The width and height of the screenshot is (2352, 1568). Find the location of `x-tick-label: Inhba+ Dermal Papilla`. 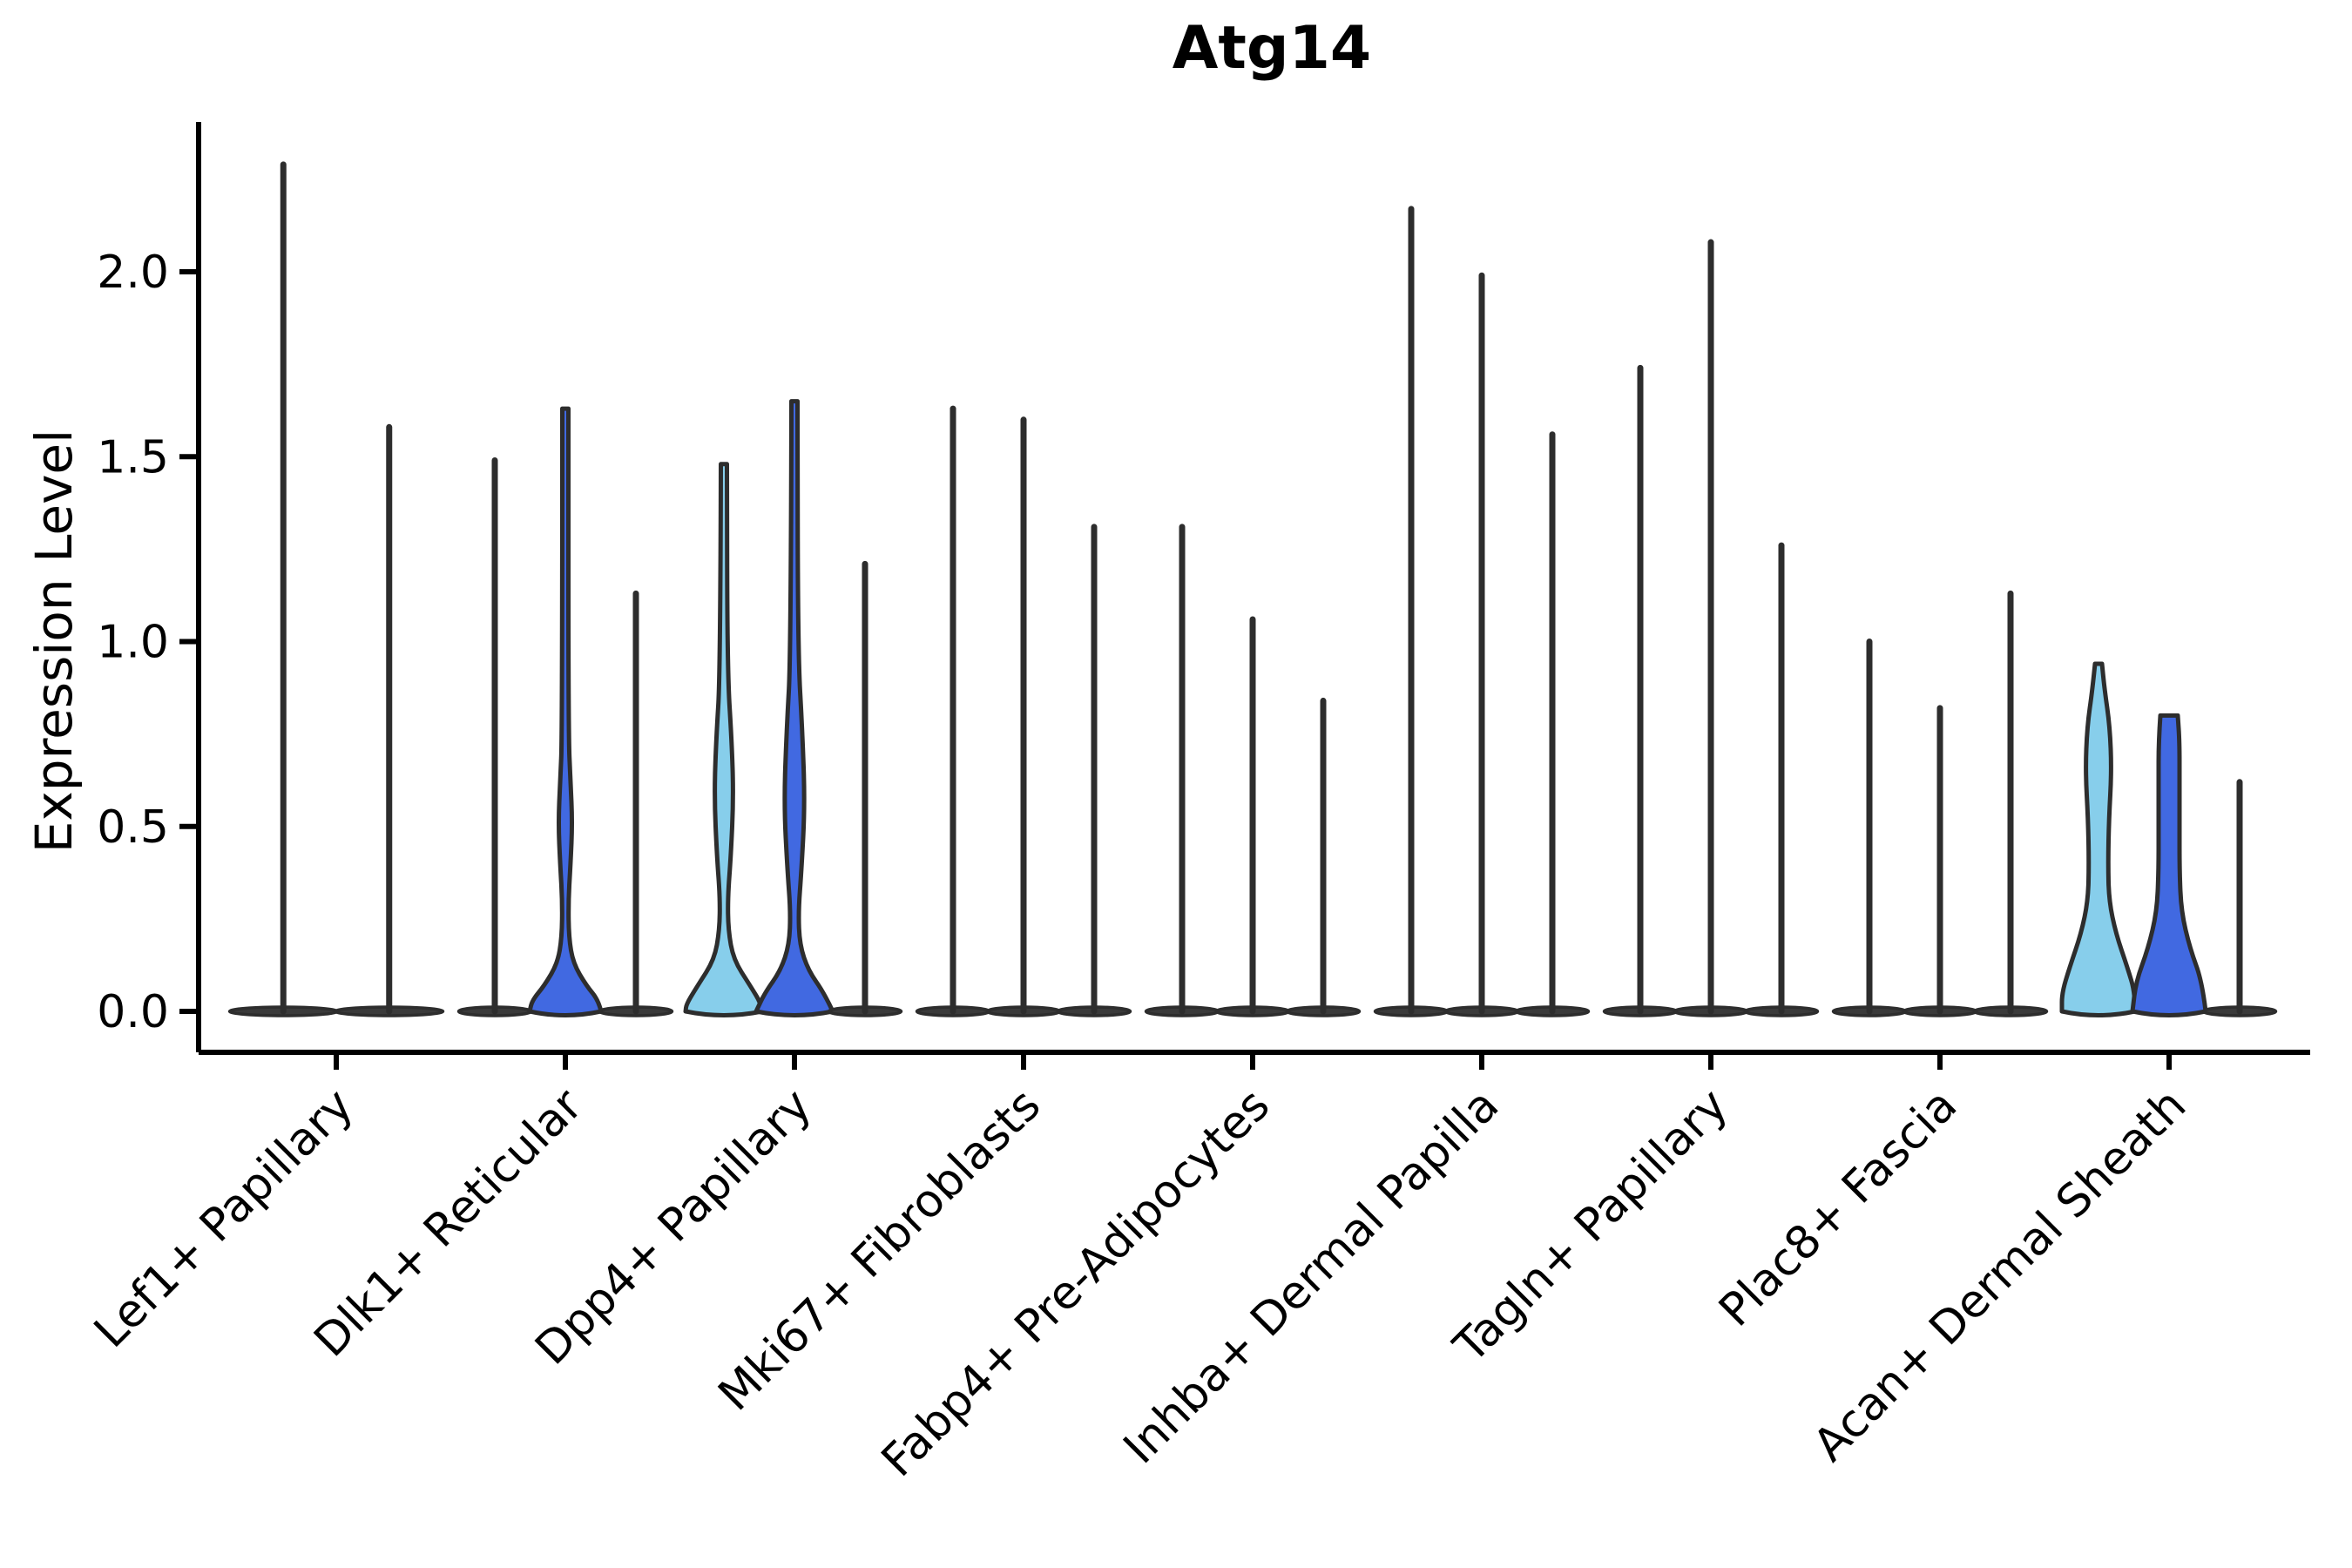

x-tick-label: Inhba+ Dermal Papilla is located at coordinates (1311, 1276).